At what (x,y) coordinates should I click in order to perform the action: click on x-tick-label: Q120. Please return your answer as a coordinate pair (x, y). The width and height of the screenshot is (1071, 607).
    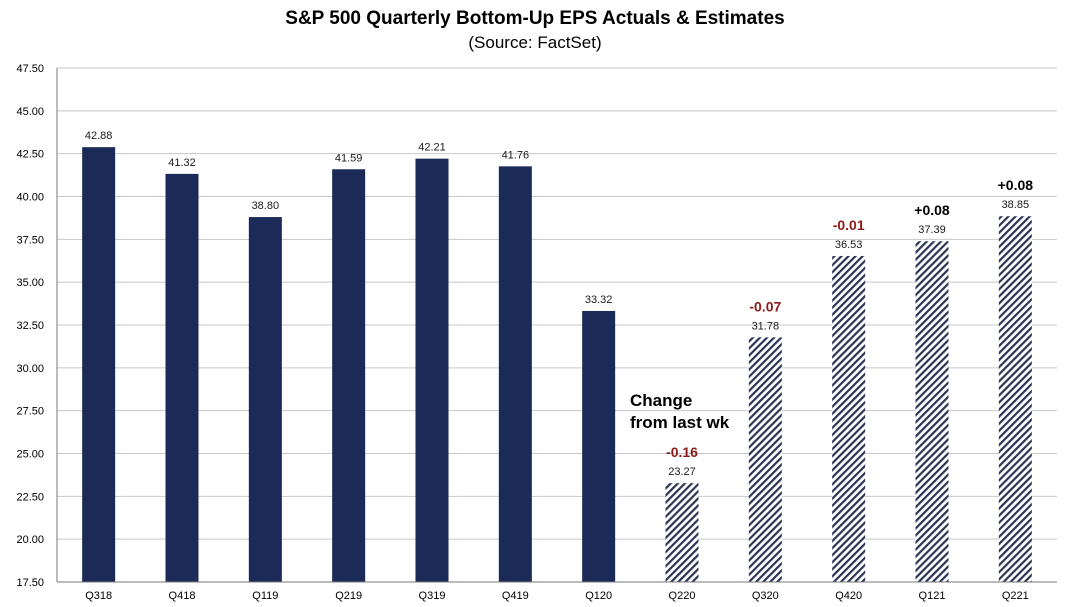
    Looking at the image, I should click on (598, 596).